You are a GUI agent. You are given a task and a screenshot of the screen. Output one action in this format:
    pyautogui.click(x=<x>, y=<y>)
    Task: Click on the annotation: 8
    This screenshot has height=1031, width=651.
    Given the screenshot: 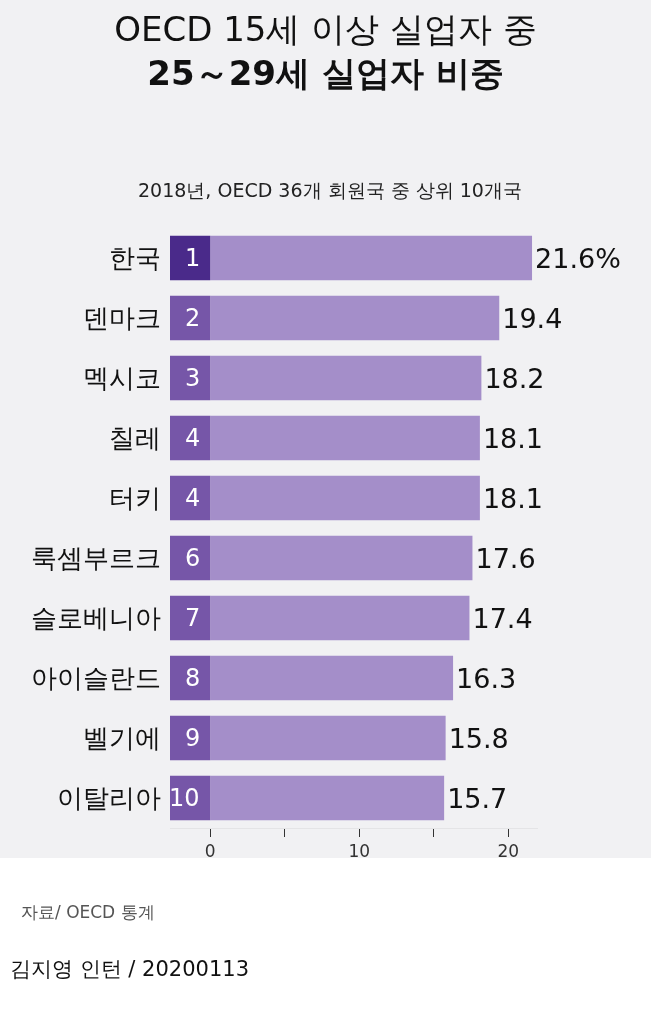 What is the action you would take?
    pyautogui.click(x=193, y=678)
    